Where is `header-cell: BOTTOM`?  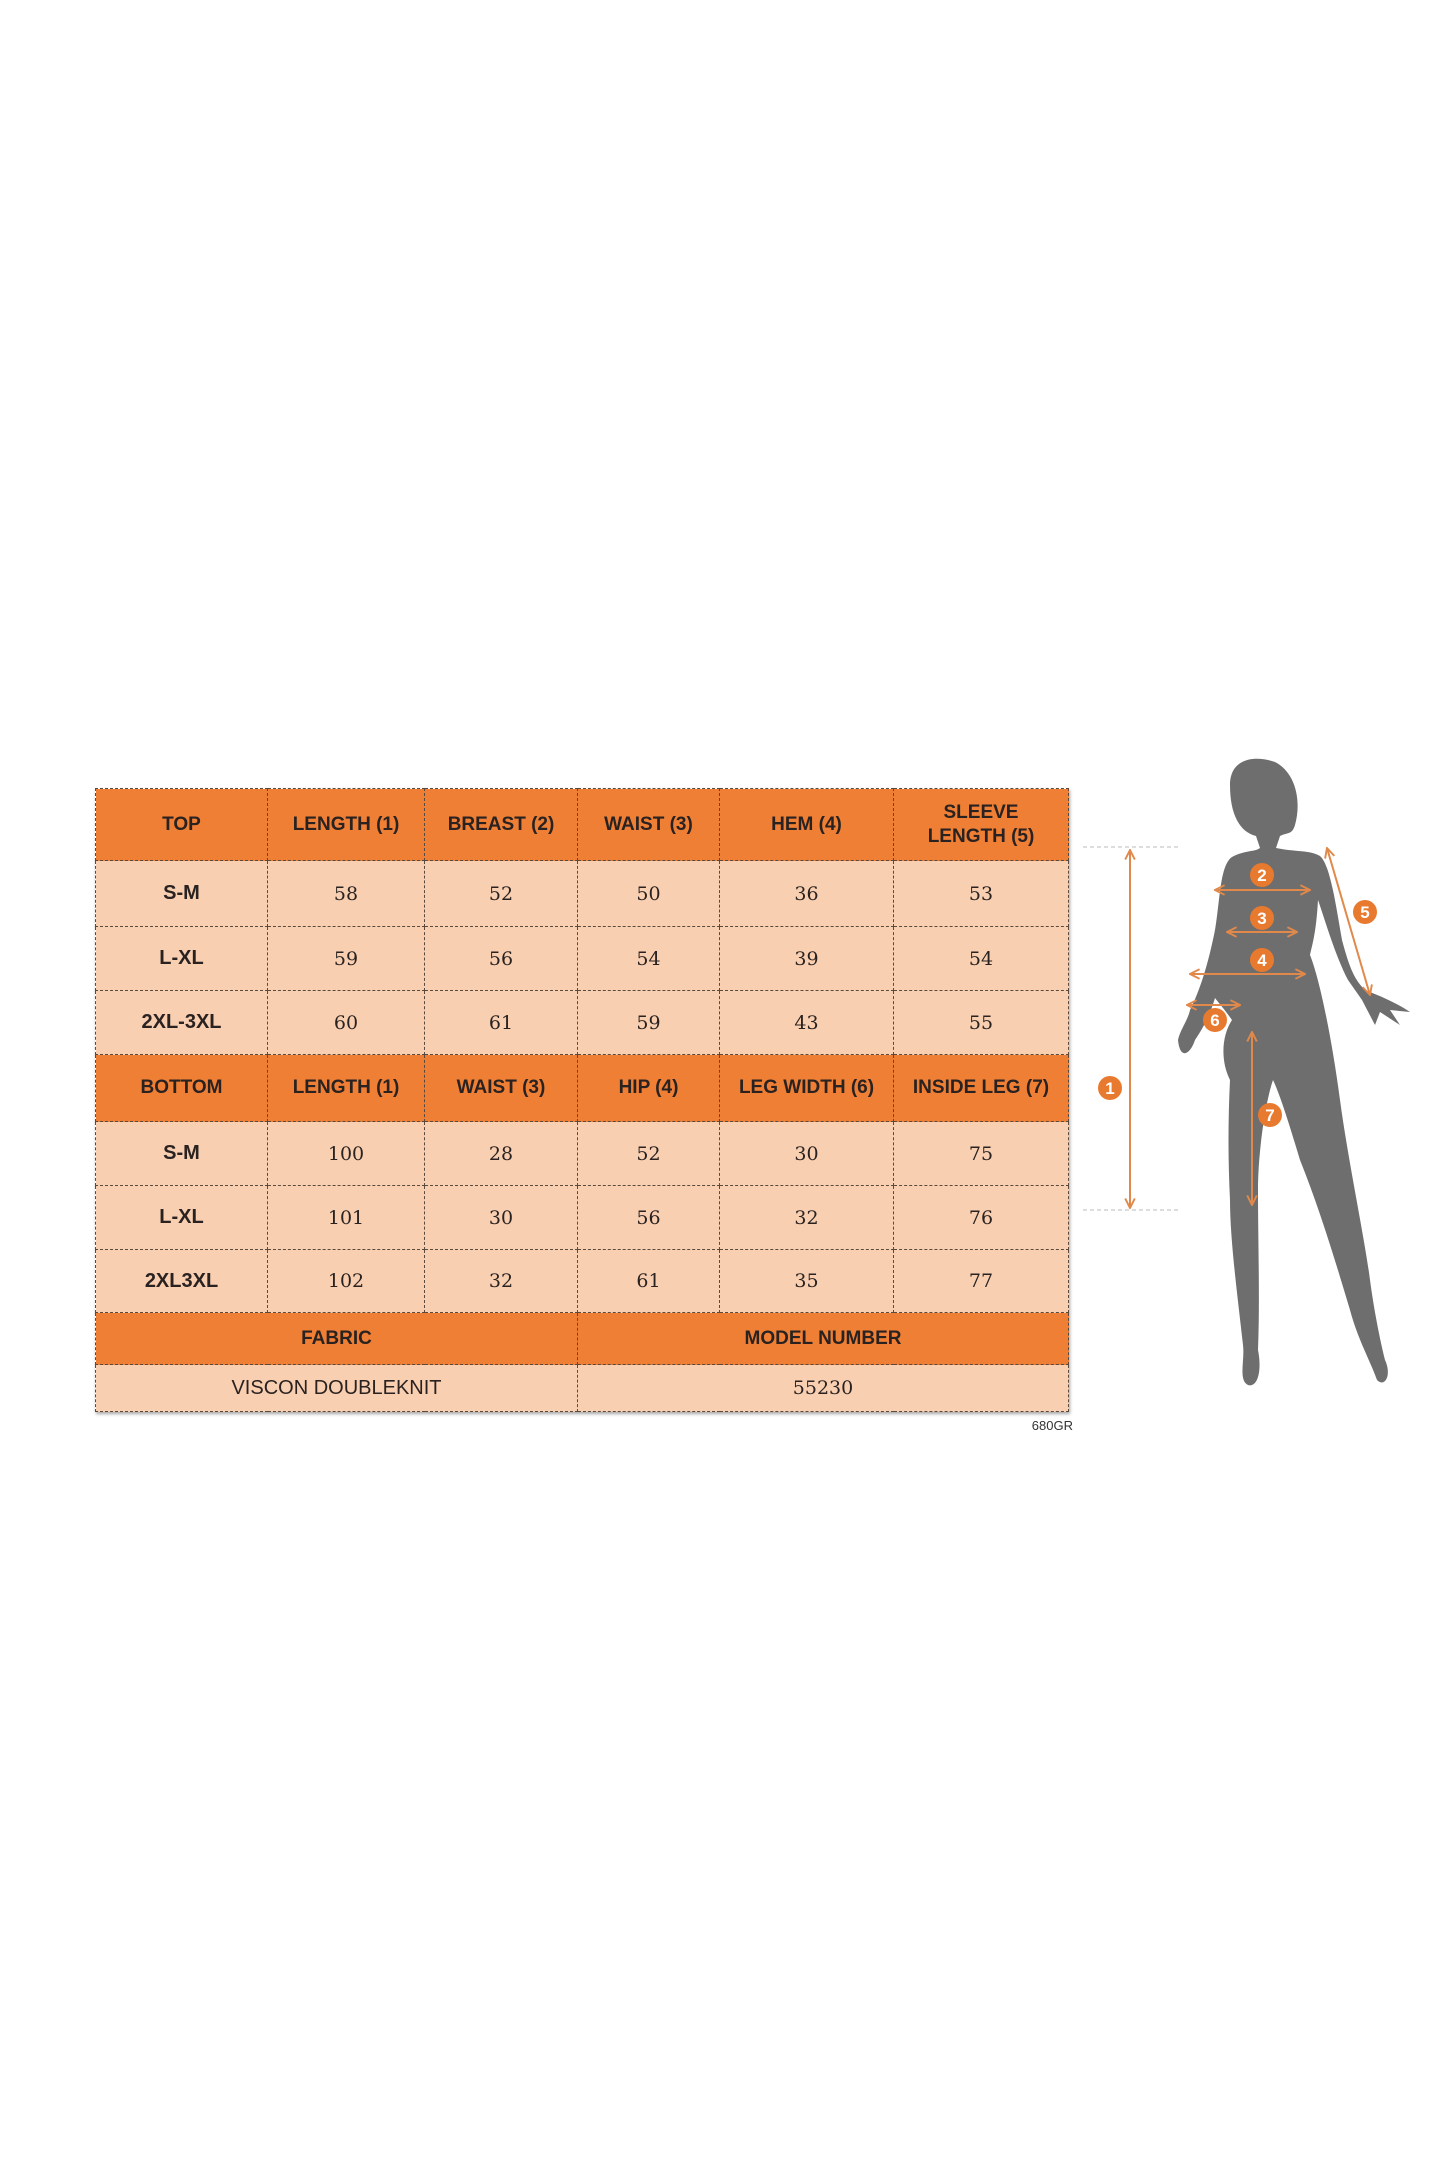 header-cell: BOTTOM is located at coordinates (181, 1088).